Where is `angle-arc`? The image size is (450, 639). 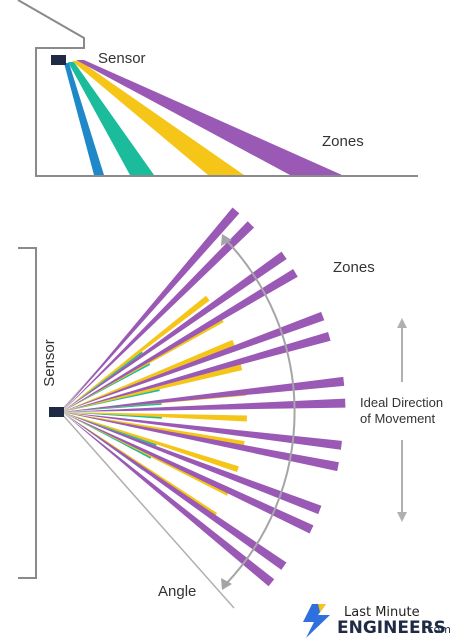 angle-arc is located at coordinates (260, 412).